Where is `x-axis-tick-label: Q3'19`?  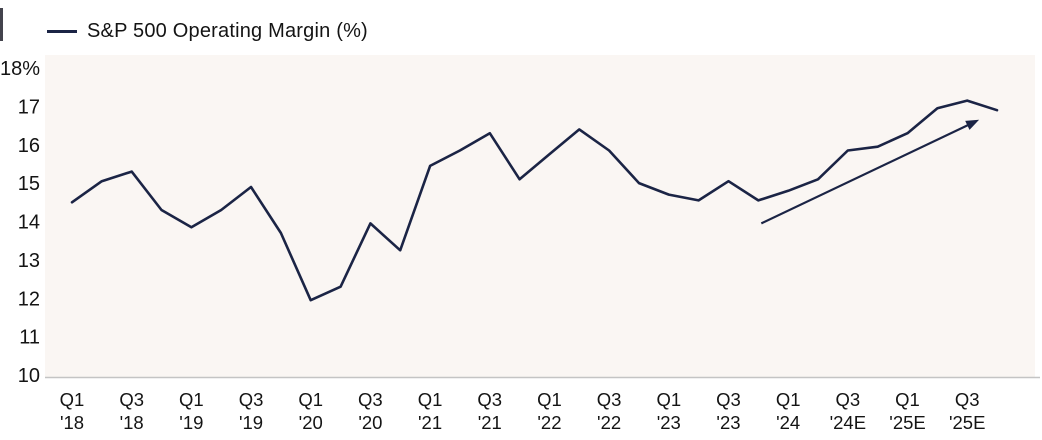 x-axis-tick-label: Q3'19 is located at coordinates (251, 411).